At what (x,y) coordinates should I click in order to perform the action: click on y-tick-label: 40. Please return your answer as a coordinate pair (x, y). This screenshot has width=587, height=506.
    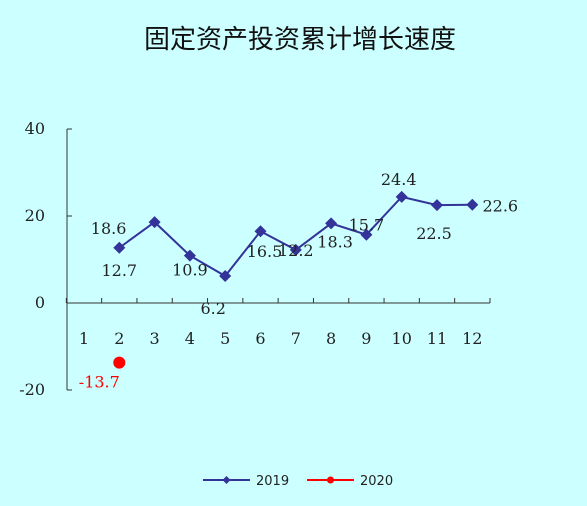
    Looking at the image, I should click on (35, 128).